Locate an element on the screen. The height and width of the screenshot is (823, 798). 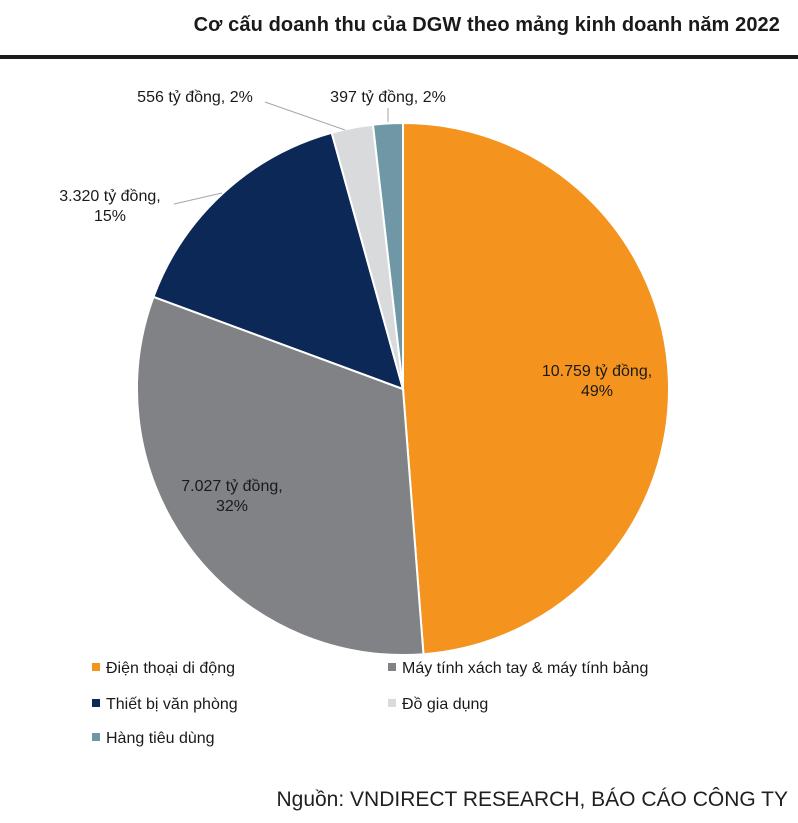
legend-label: Hàng tiêu dùng is located at coordinates (160, 738).